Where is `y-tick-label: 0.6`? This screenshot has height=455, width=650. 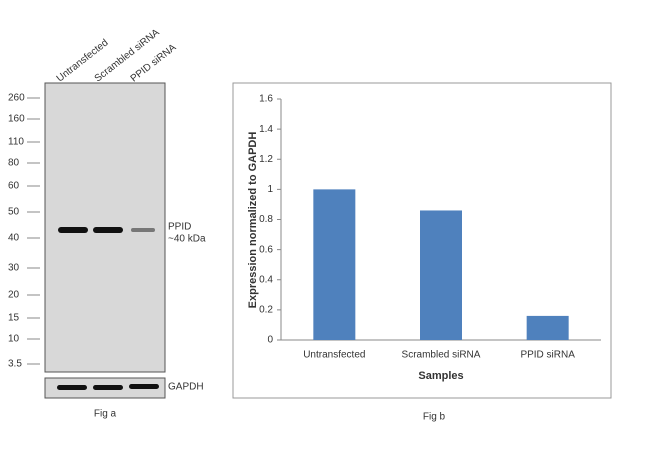
y-tick-label: 0.6 is located at coordinates (266, 249).